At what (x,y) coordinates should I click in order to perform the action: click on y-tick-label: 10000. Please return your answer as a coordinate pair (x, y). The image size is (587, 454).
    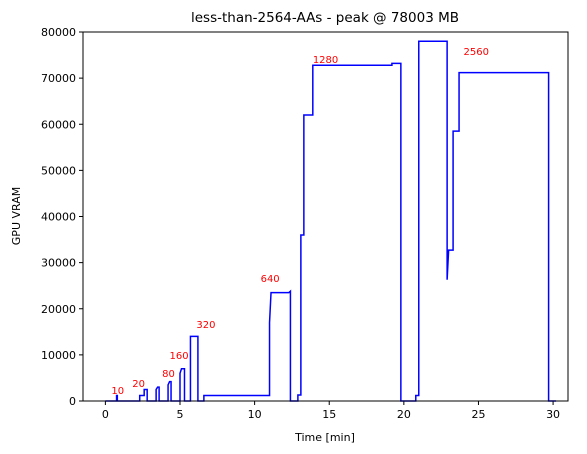
    Looking at the image, I should click on (58, 355).